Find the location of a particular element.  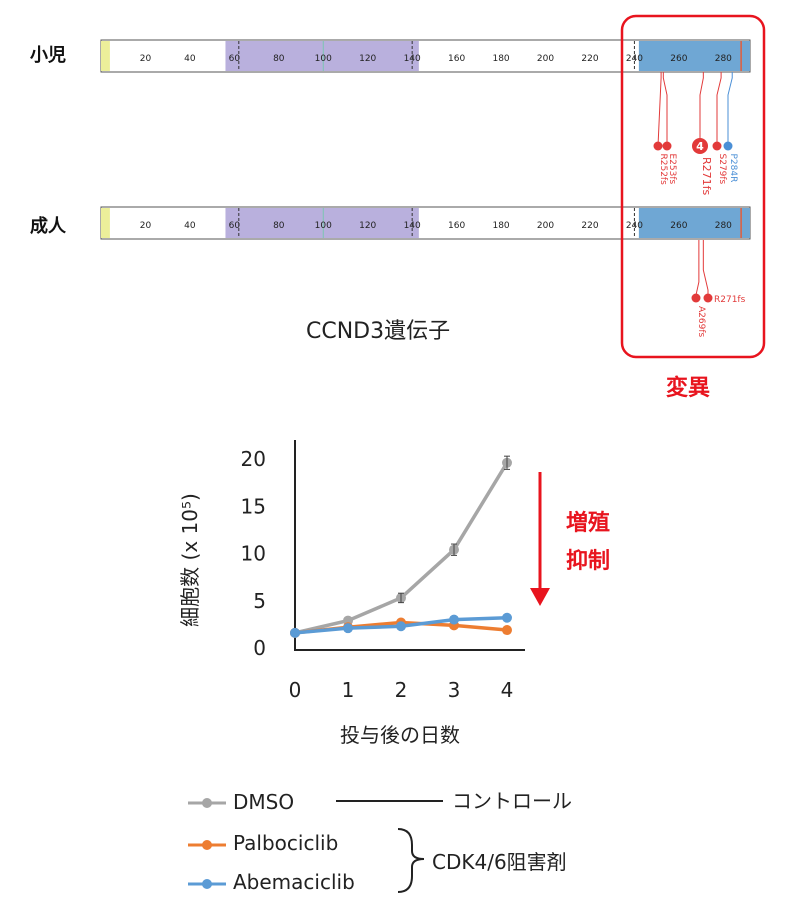

legend-graphics is located at coordinates (315, 845).